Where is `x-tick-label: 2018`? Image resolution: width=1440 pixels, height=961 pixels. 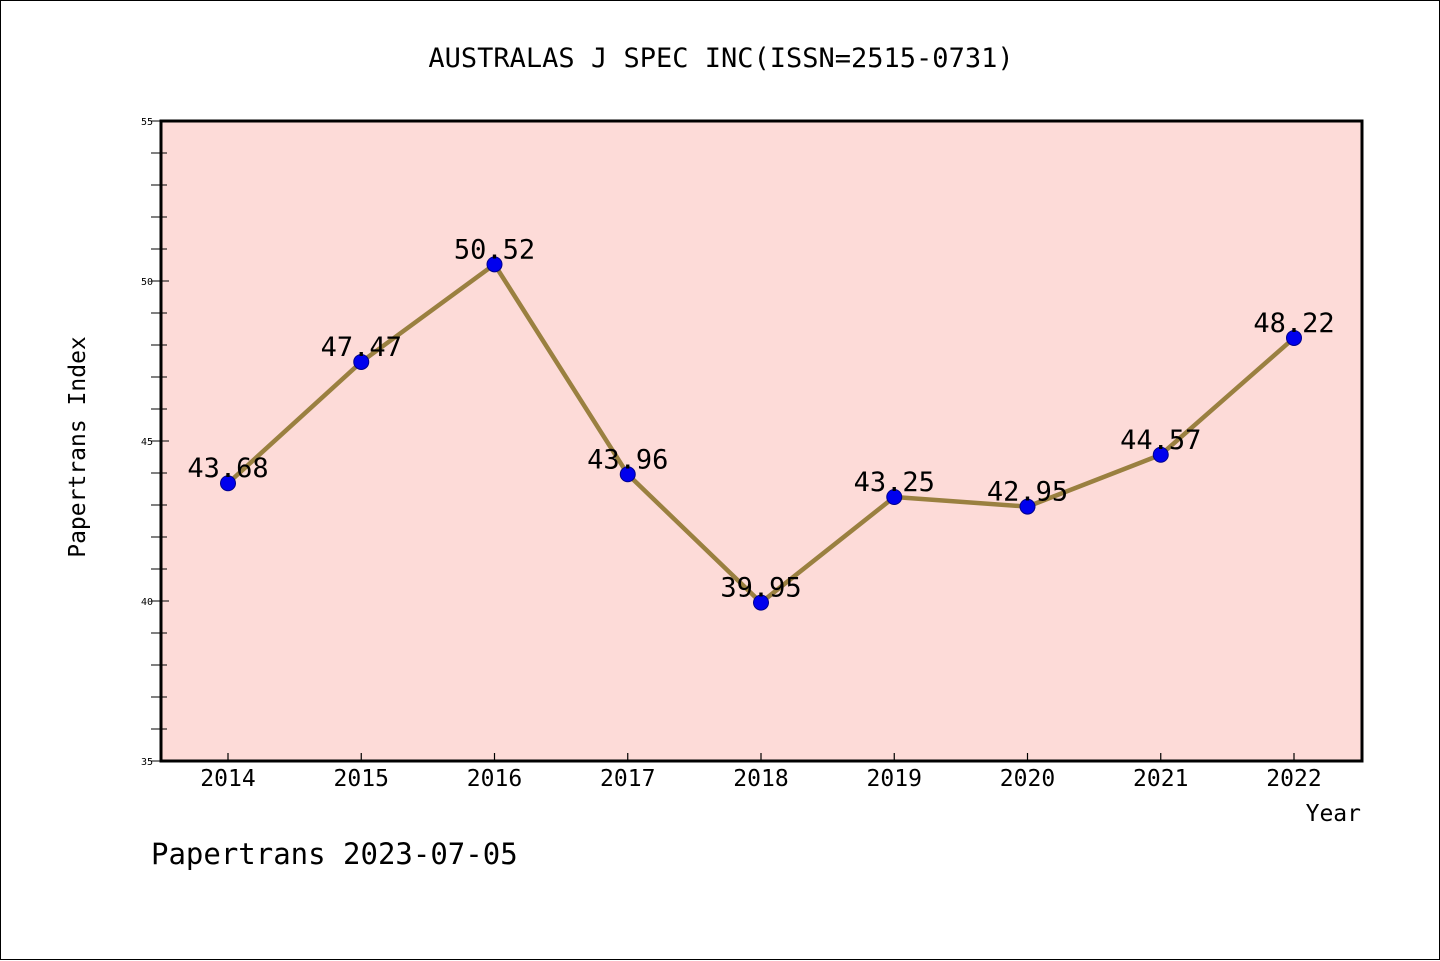 x-tick-label: 2018 is located at coordinates (760, 779).